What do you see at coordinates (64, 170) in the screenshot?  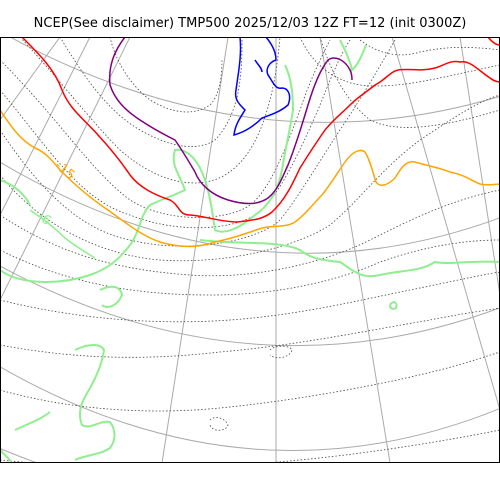 I see `orange-contour-label: -15` at bounding box center [64, 170].